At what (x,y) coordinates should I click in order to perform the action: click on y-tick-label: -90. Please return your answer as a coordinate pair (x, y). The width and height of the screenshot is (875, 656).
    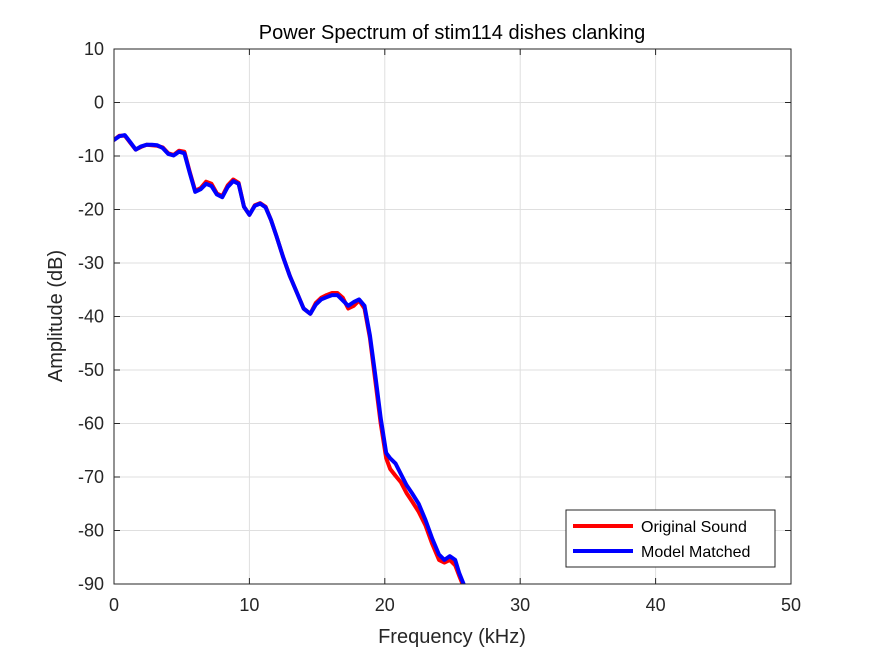
    Looking at the image, I should click on (91, 584).